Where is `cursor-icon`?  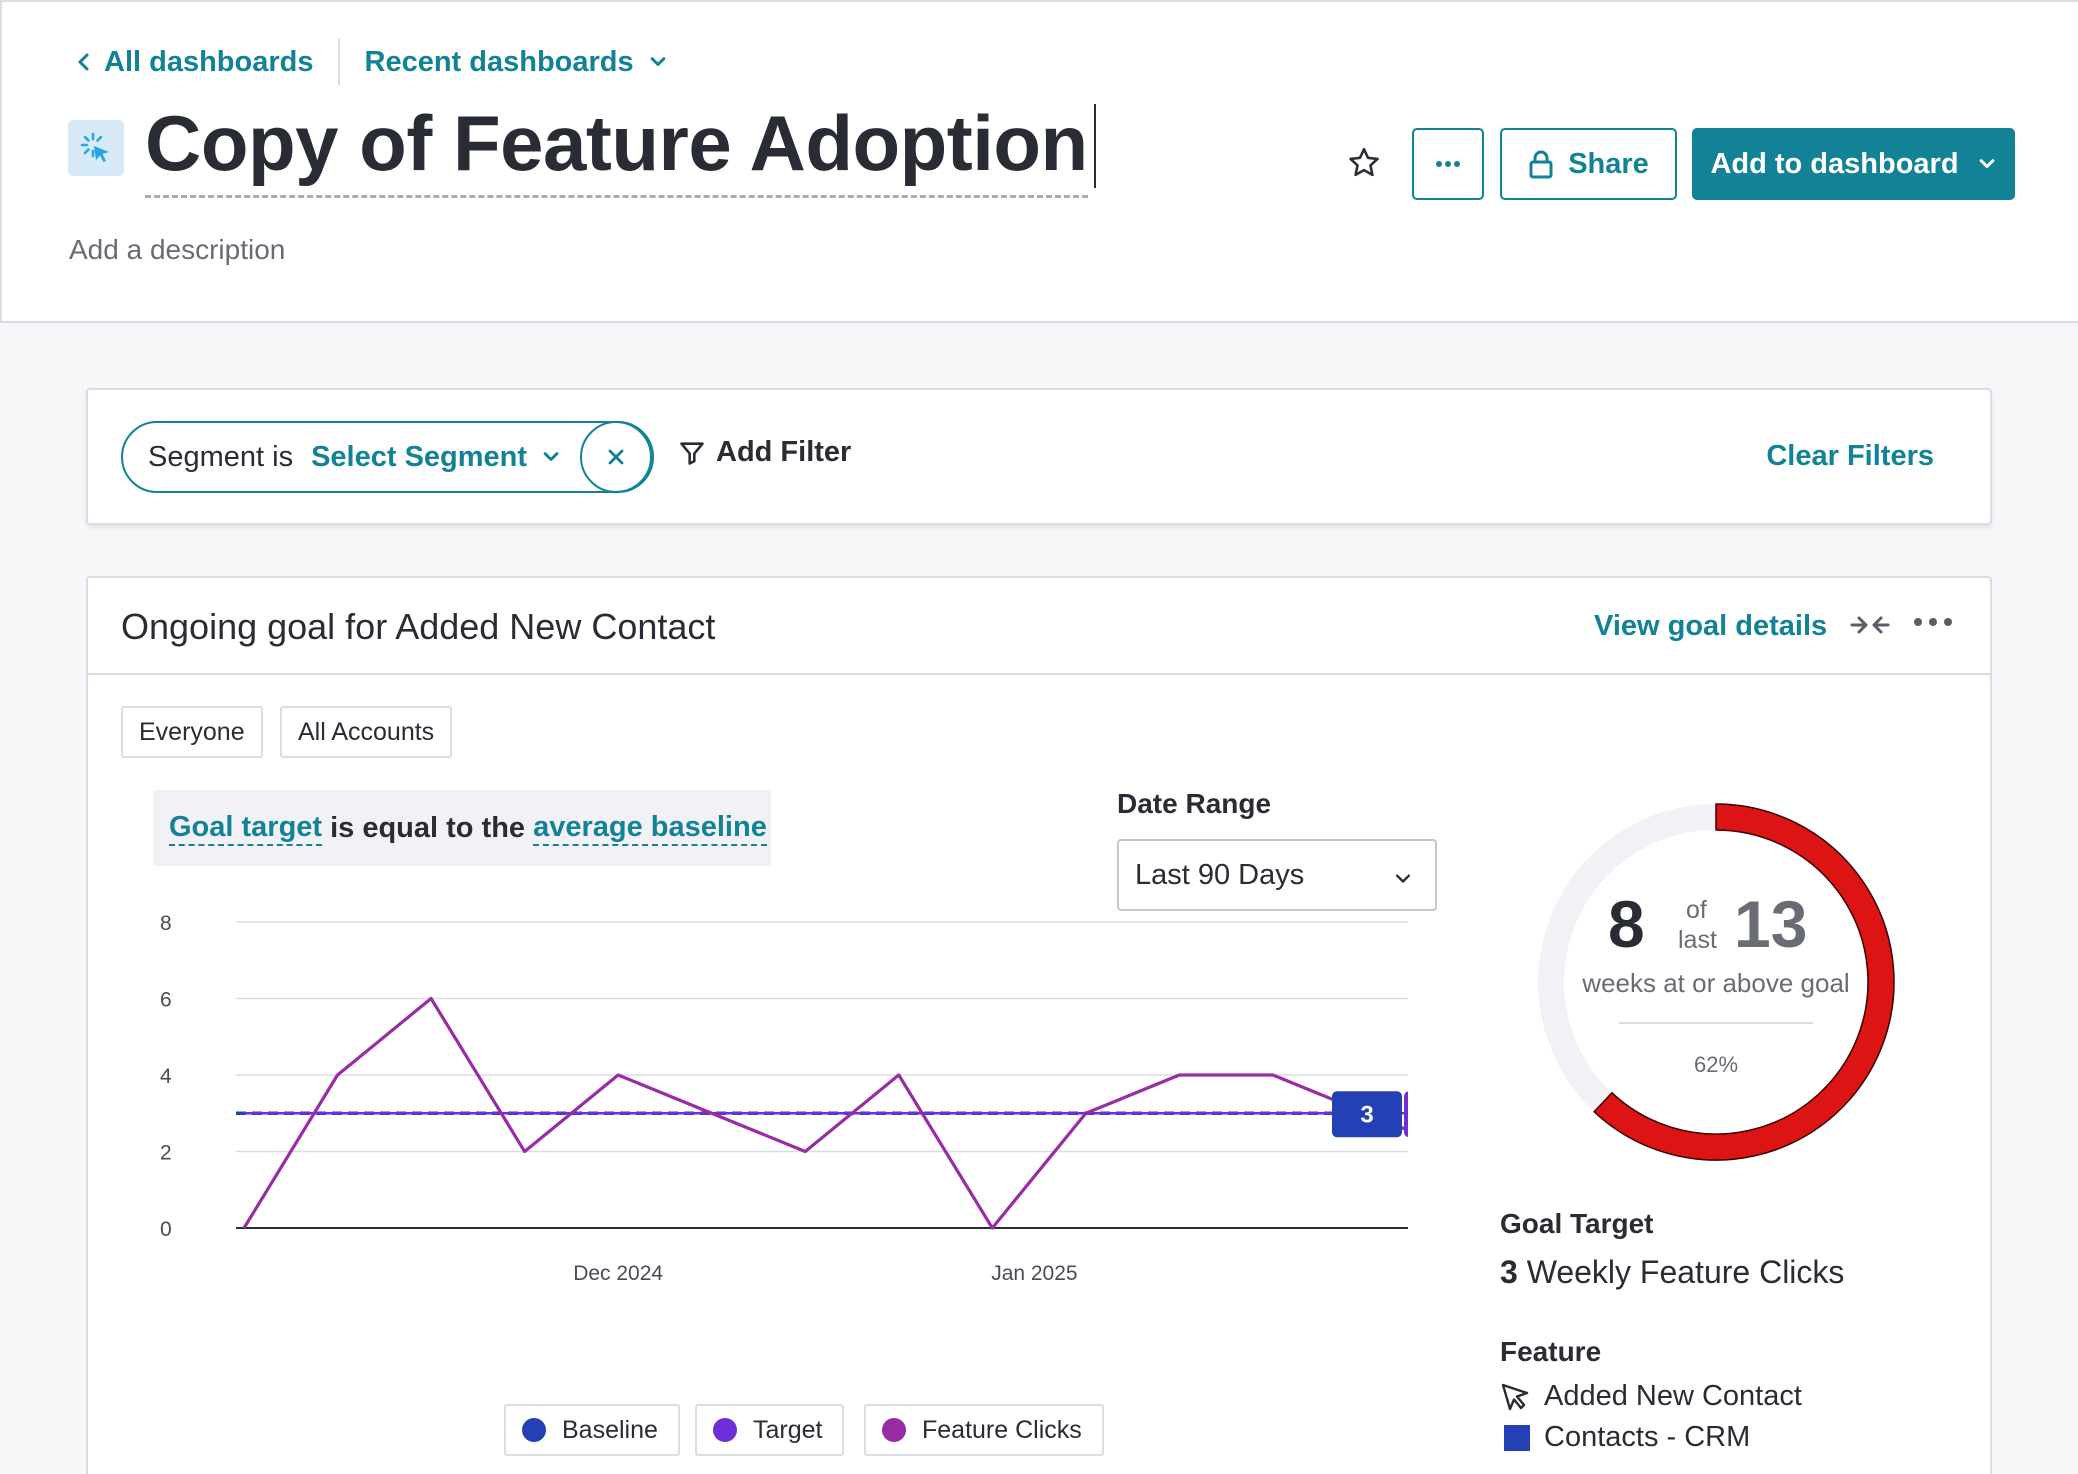 cursor-icon is located at coordinates (1515, 1396).